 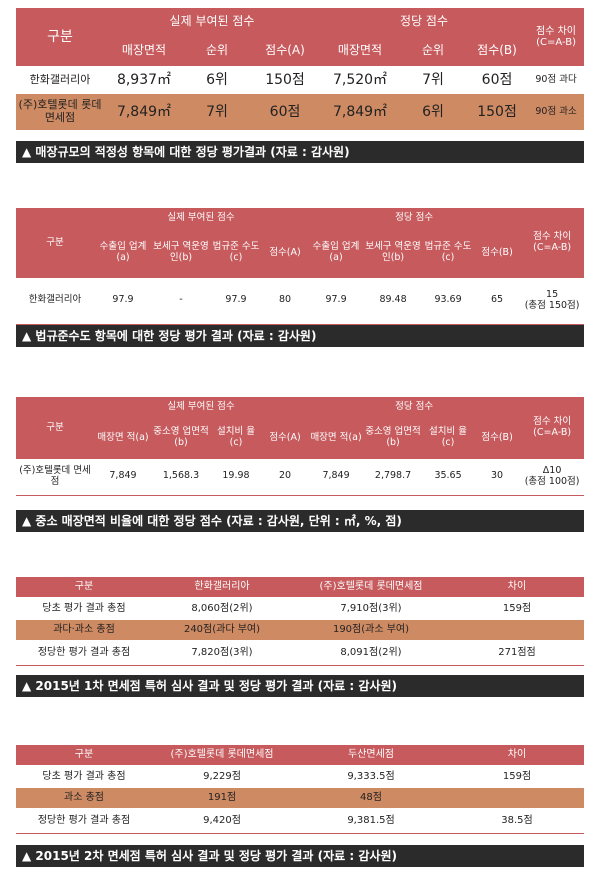 I want to click on cell-diff: 90점 과다, so click(x=556, y=80).